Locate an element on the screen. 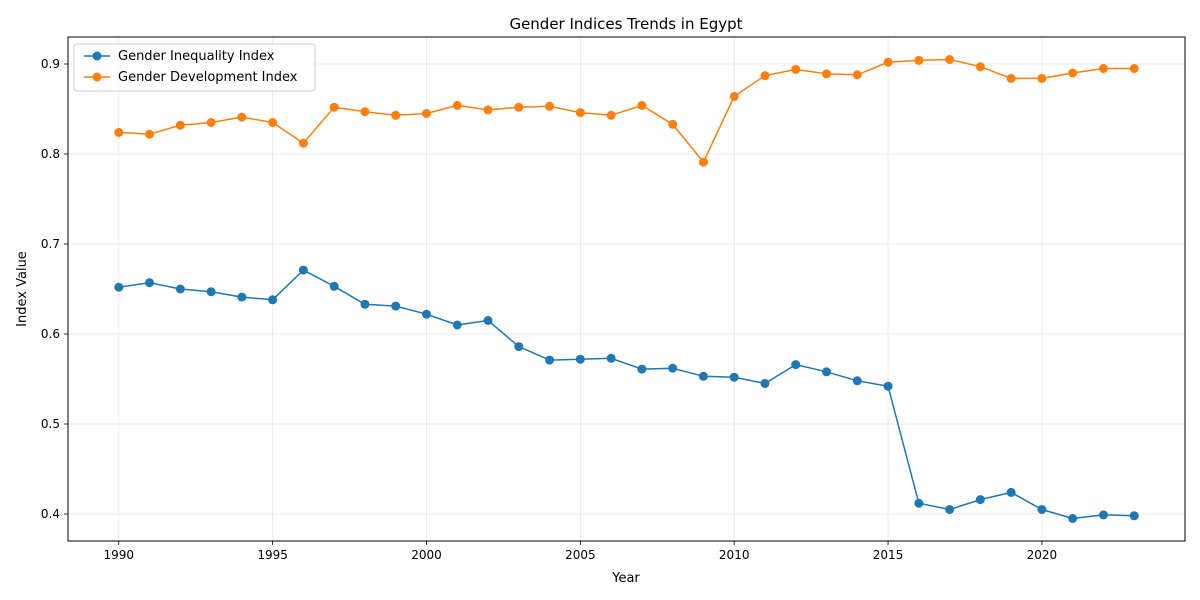 The width and height of the screenshot is (1200, 600). x-tick-label: 2005 is located at coordinates (580, 555).